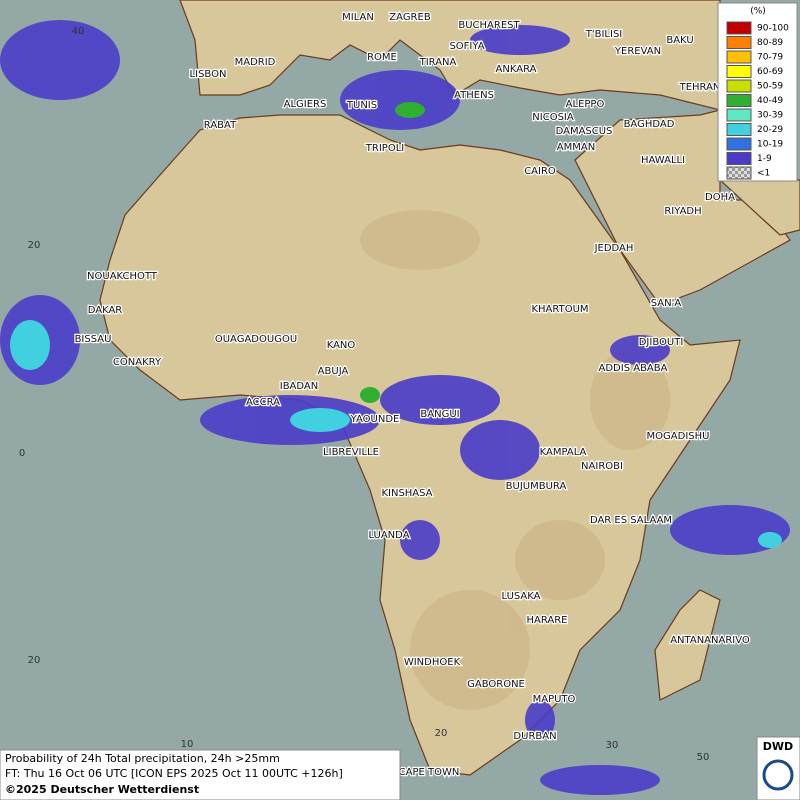 The image size is (800, 800). What do you see at coordinates (496, 684) in the screenshot?
I see `city-label: GABORONE` at bounding box center [496, 684].